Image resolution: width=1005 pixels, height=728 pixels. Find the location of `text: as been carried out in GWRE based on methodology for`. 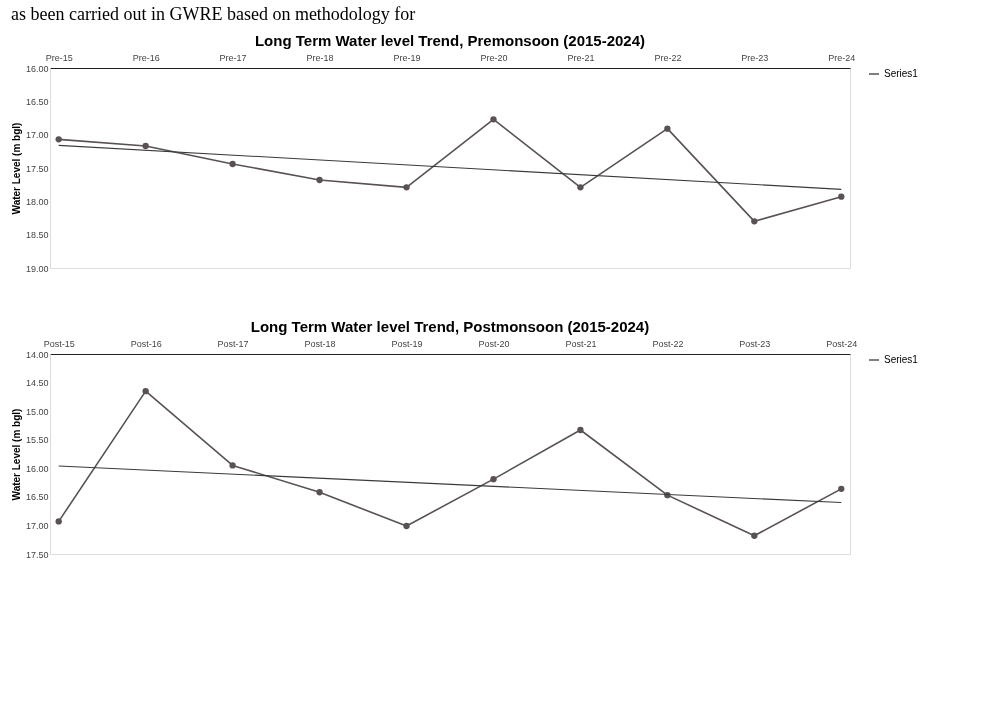

text: as been carried out in GWRE based on methodology for is located at coordinates (213, 13).